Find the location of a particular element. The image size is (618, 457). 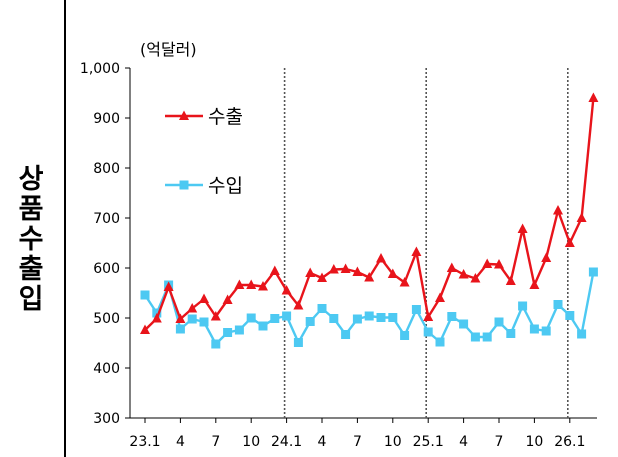

side-title: 상 품 수 출 입 is located at coordinates (31, 240).